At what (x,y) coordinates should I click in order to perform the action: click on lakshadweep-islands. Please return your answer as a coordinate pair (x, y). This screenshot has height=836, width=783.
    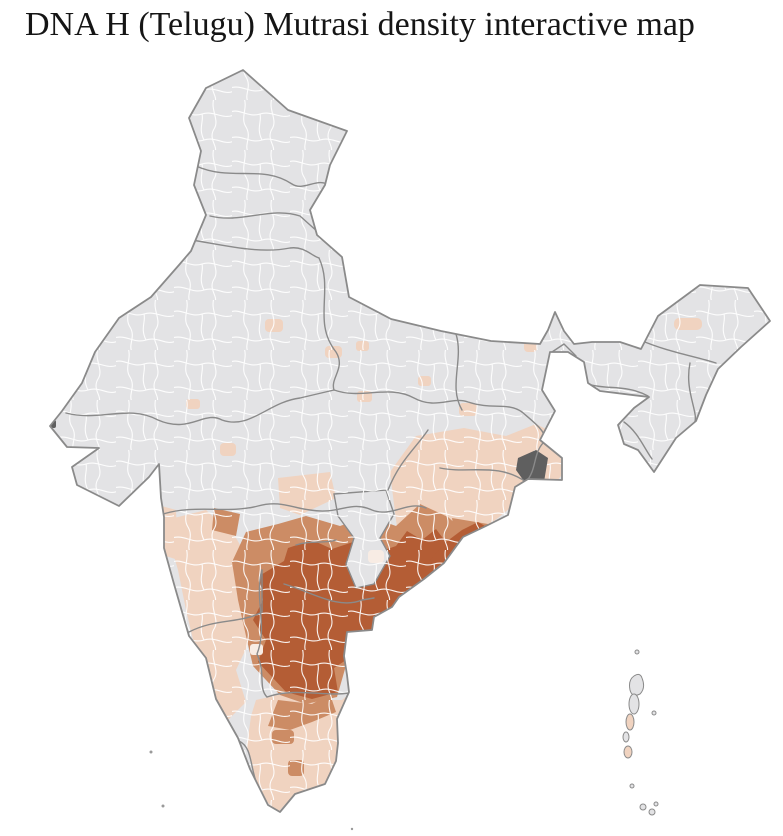
    Looking at the image, I should click on (251, 790).